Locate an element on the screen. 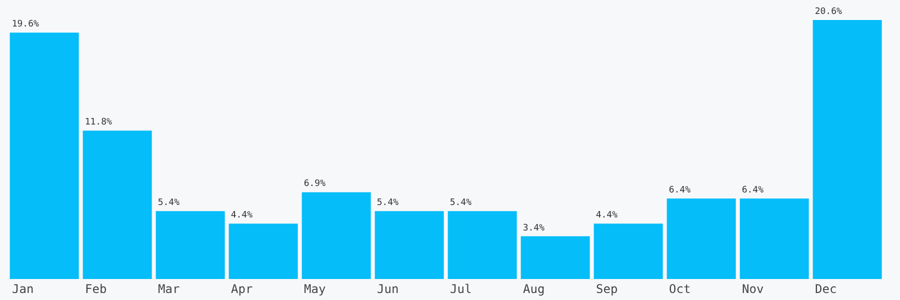 The width and height of the screenshot is (900, 300). x-tick-label: May is located at coordinates (315, 289).